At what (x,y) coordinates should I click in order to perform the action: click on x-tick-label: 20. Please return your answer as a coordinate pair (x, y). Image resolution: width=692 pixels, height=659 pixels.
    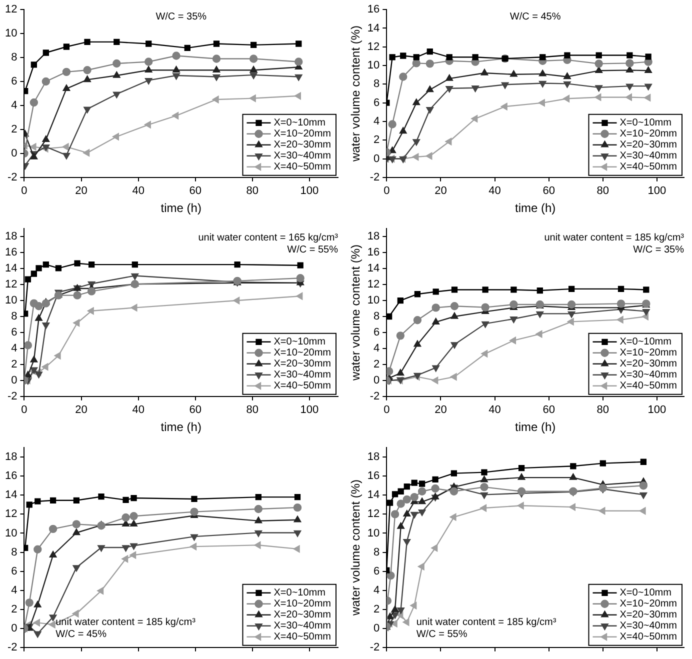
    Looking at the image, I should click on (81, 410).